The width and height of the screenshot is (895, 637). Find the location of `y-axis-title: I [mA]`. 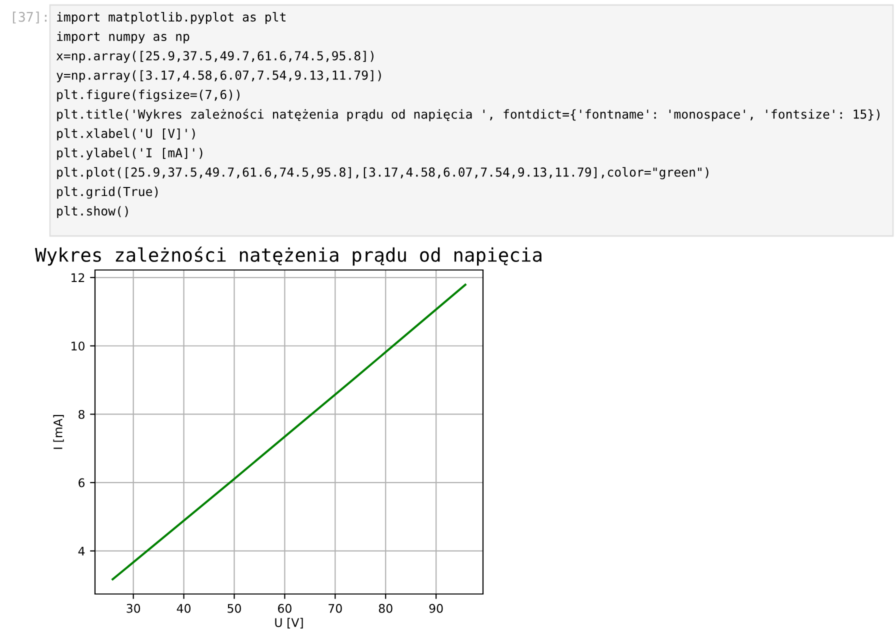

y-axis-title: I [mA] is located at coordinates (58, 432).